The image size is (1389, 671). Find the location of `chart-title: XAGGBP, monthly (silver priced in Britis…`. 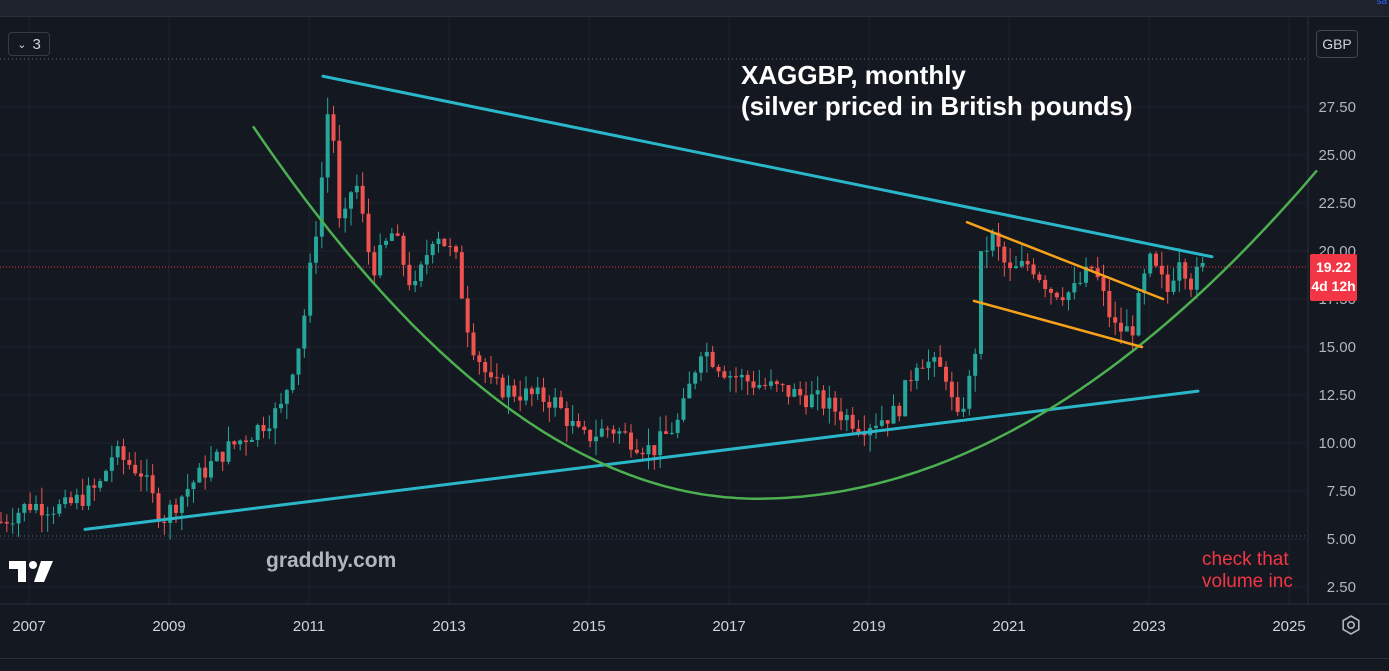

chart-title: XAGGBP, monthly (silver priced in Britis… is located at coordinates (937, 91).